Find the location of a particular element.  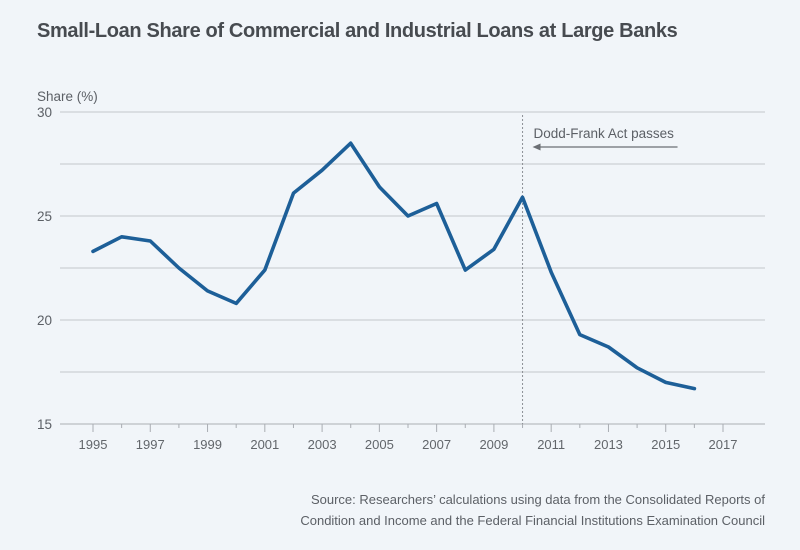

y-tick-label: 25 is located at coordinates (44, 216).